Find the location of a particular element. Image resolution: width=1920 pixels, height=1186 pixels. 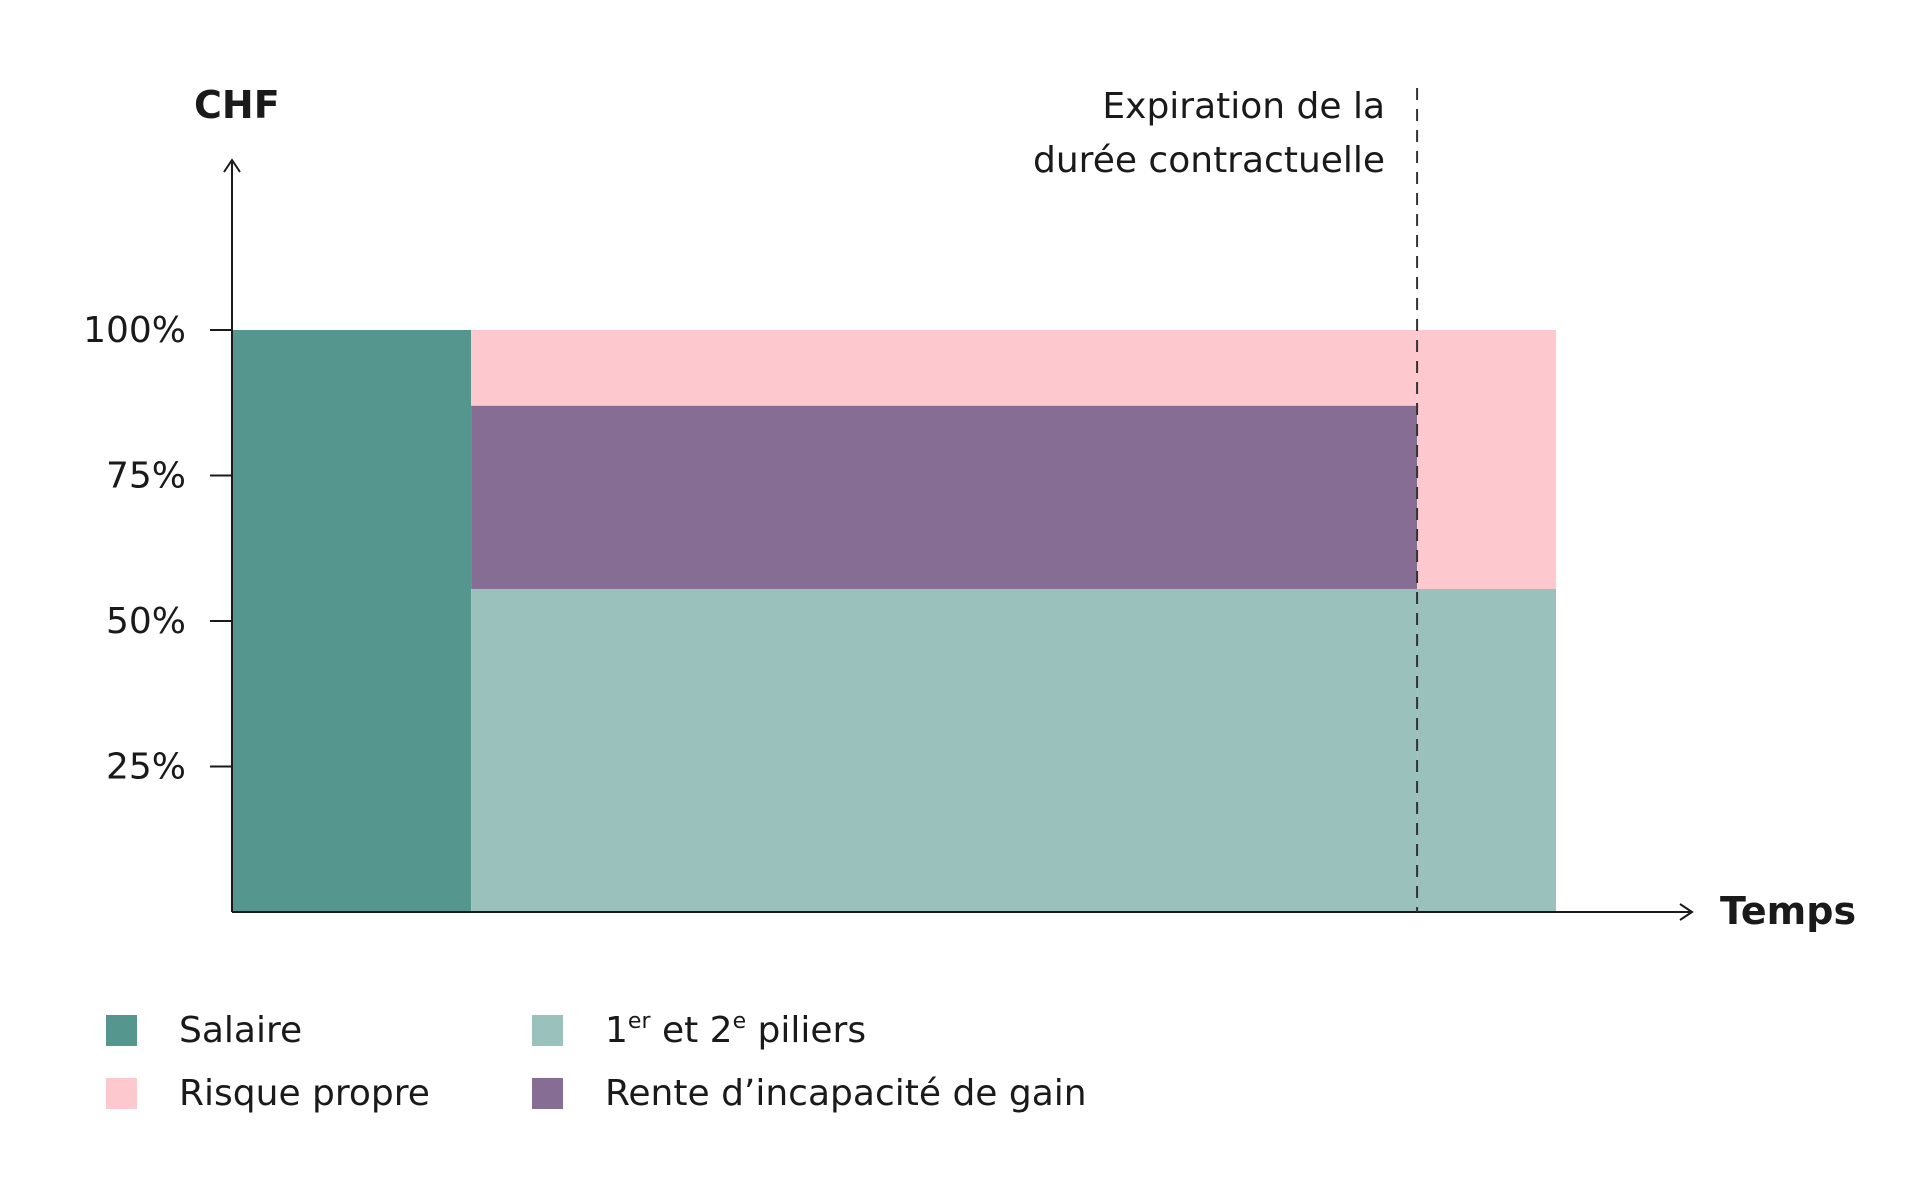

legend-swatch-risque is located at coordinates (121, 1093).